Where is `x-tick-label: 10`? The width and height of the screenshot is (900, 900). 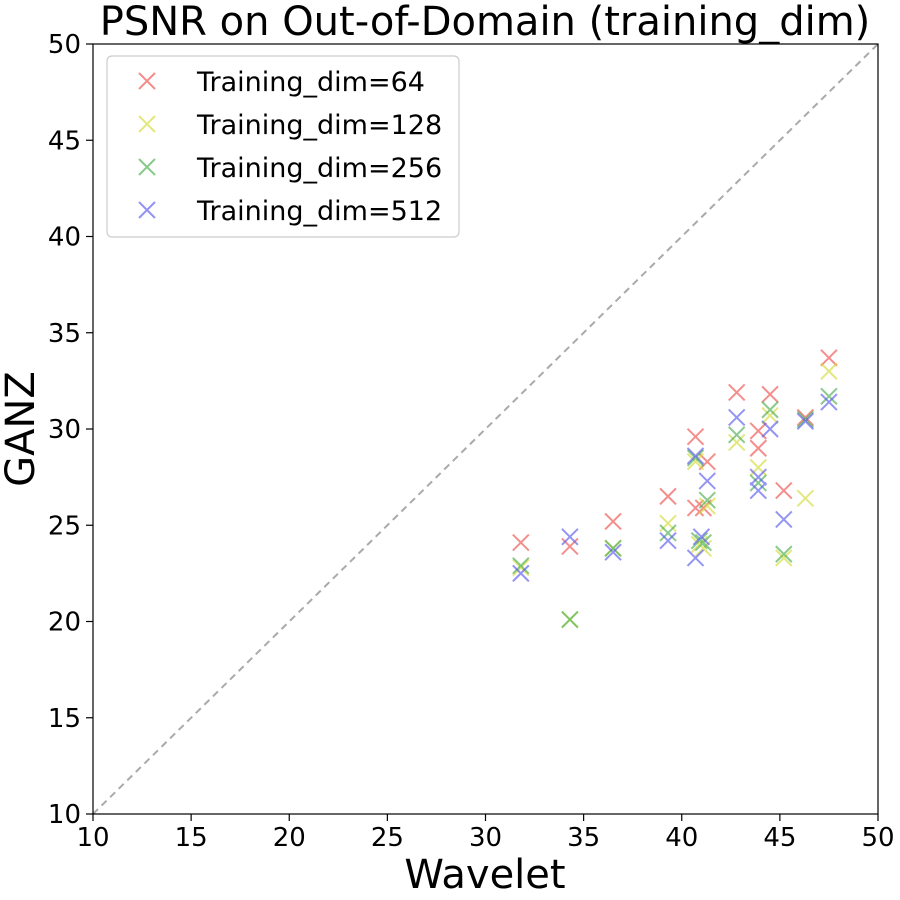
x-tick-label: 10 is located at coordinates (92, 838).